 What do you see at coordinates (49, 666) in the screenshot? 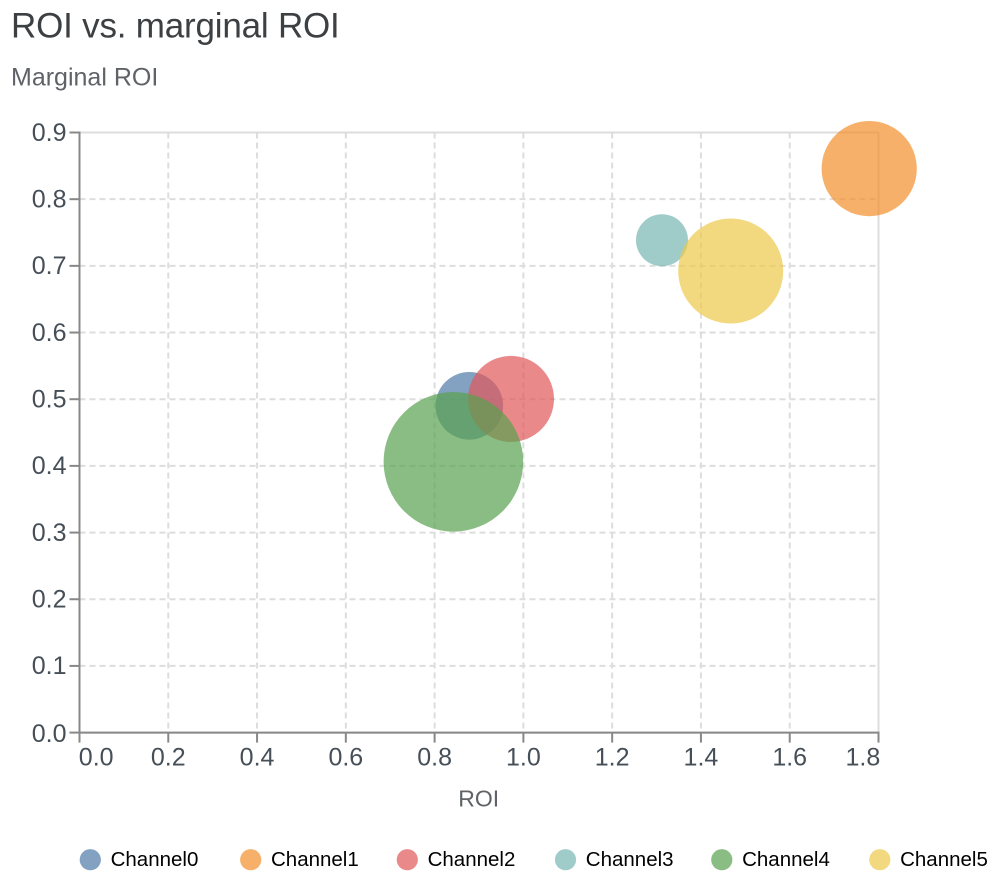
I see `svg-text: 0.1` at bounding box center [49, 666].